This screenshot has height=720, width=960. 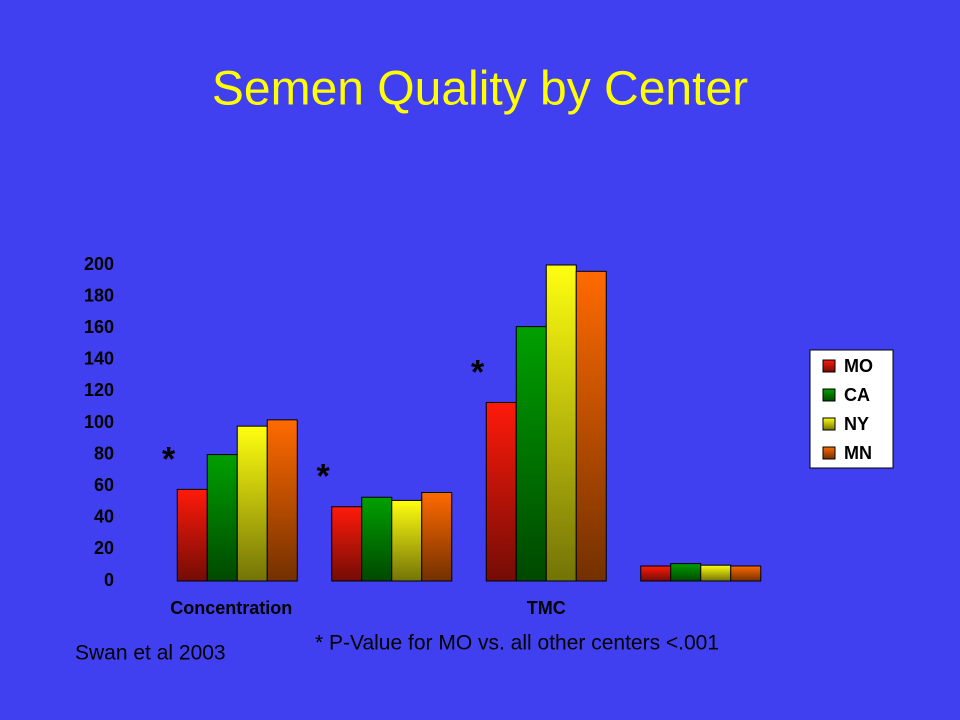 What do you see at coordinates (99, 327) in the screenshot?
I see `y-tick-label: 160` at bounding box center [99, 327].